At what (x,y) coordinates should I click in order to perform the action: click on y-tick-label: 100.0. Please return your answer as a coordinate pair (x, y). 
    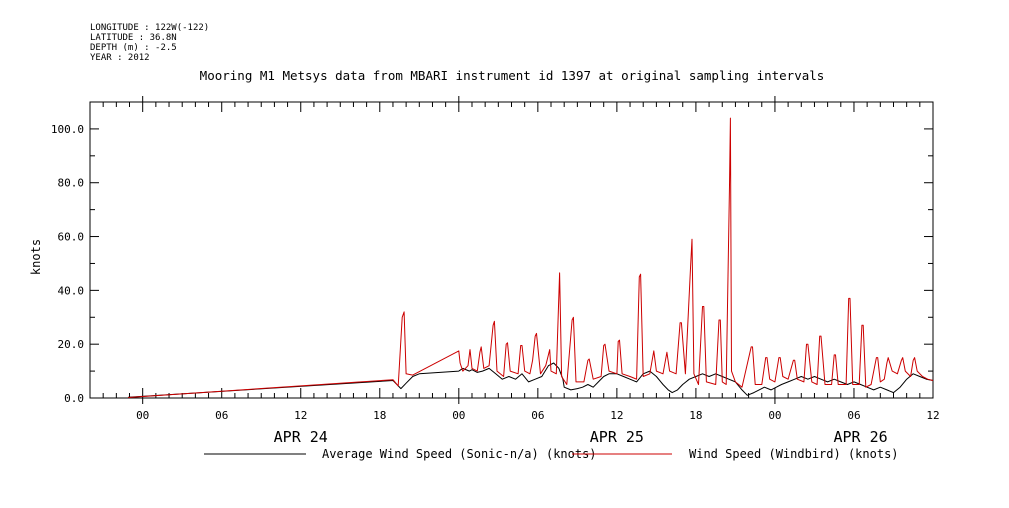
    Looking at the image, I should click on (67, 129).